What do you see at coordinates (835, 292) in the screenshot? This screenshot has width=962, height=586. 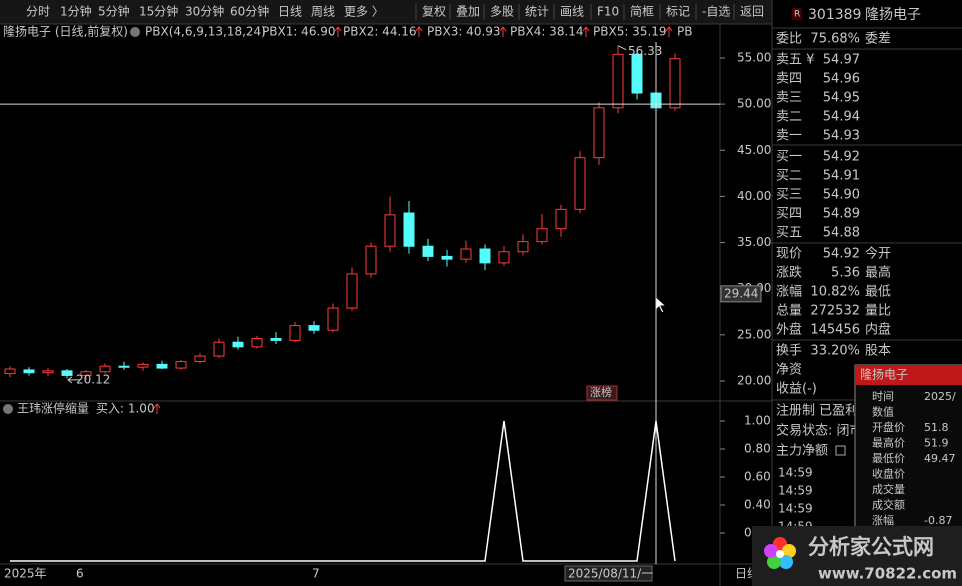 I see `stat-value: 10.82%` at bounding box center [835, 292].